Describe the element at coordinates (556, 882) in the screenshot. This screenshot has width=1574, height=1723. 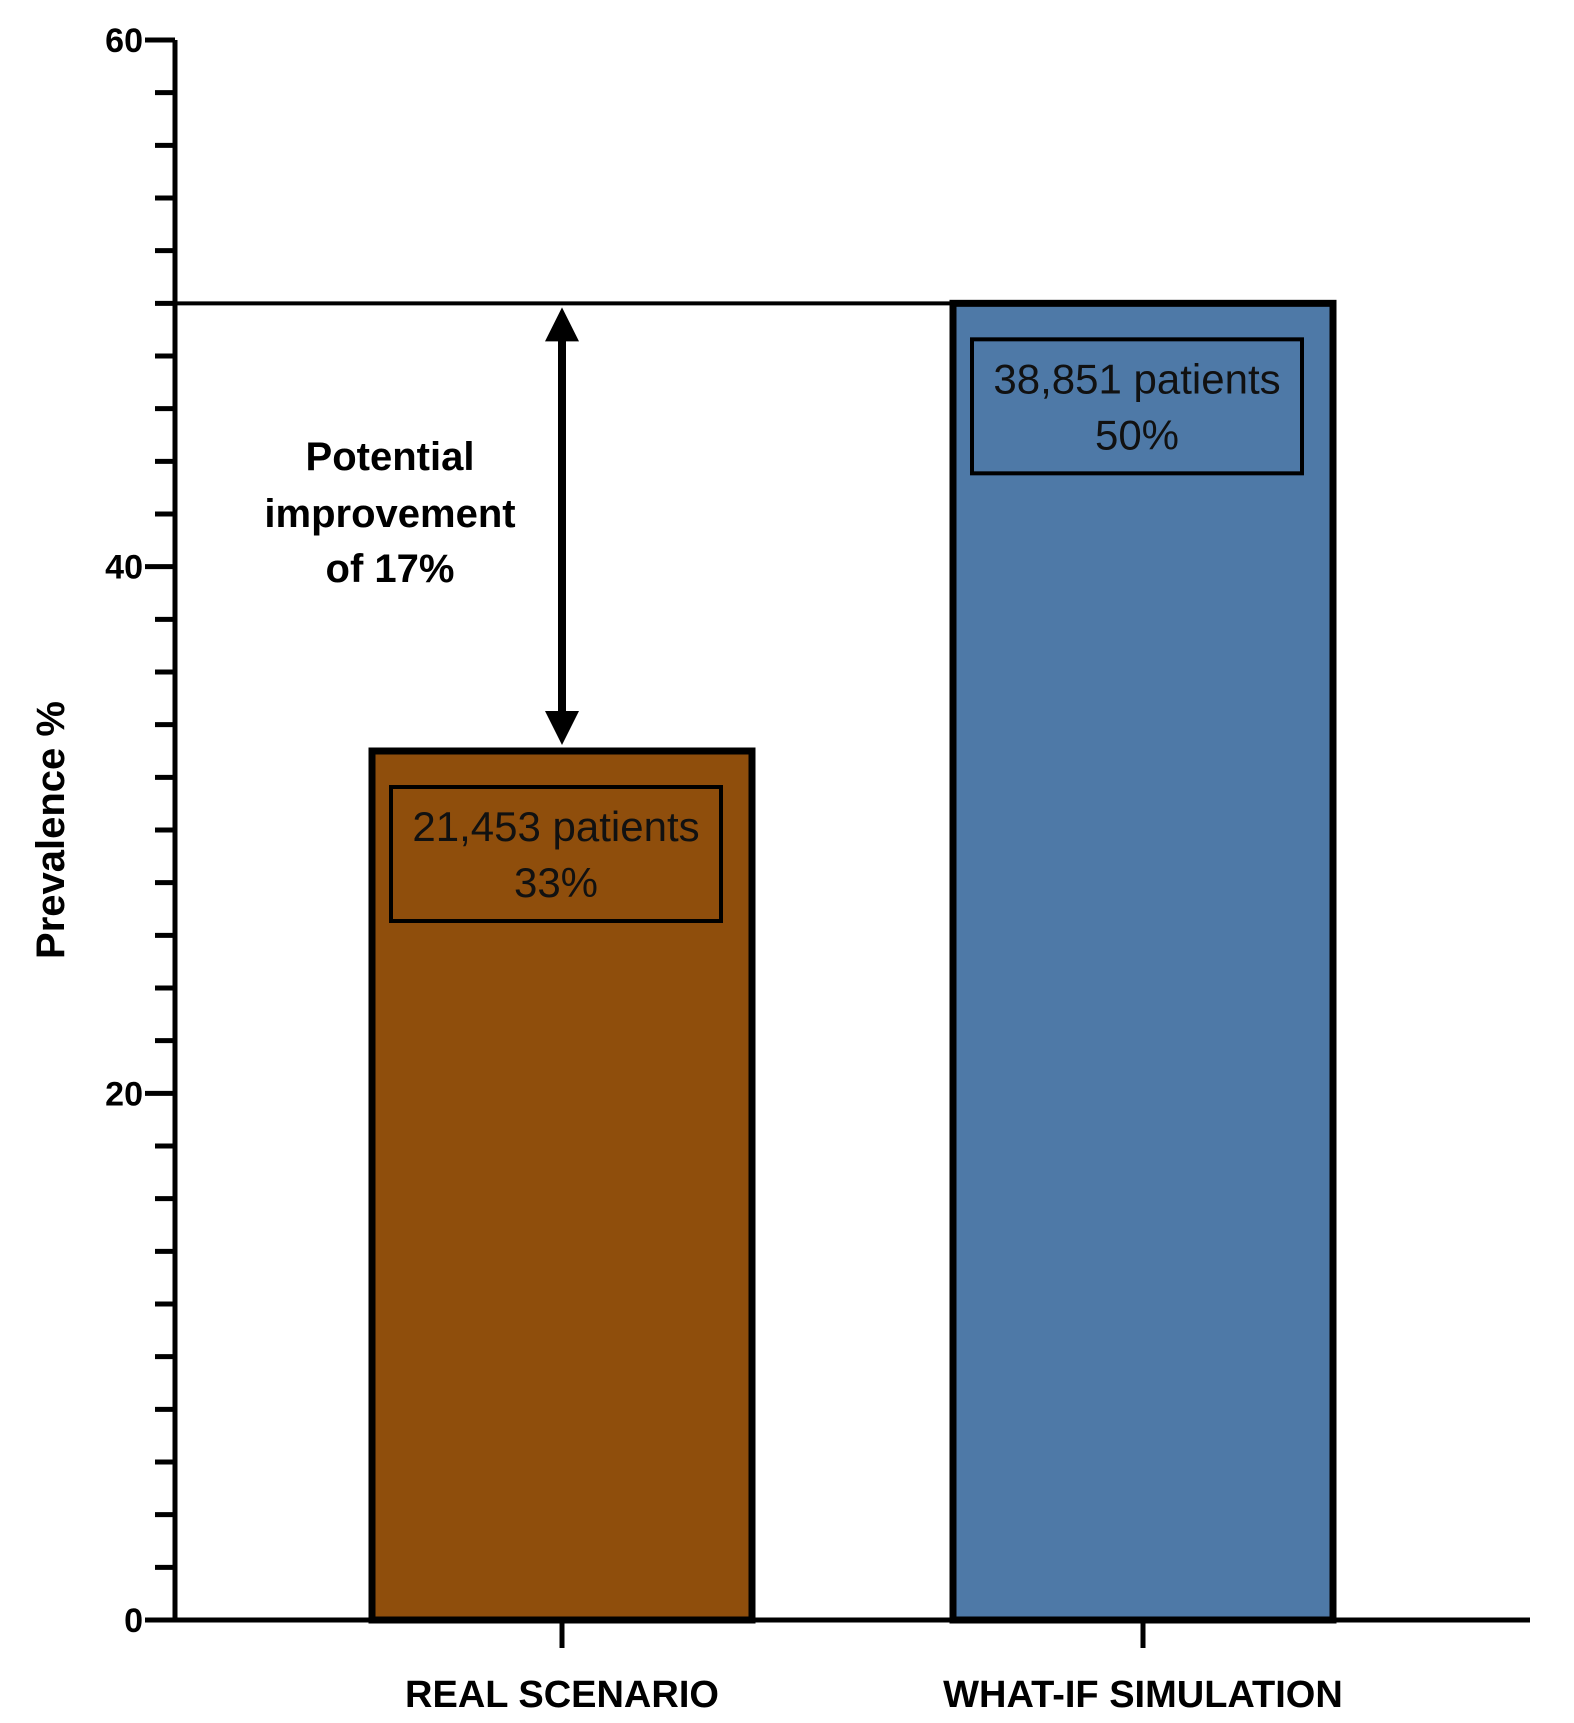
I see `data-label-percent: 33%` at that location.